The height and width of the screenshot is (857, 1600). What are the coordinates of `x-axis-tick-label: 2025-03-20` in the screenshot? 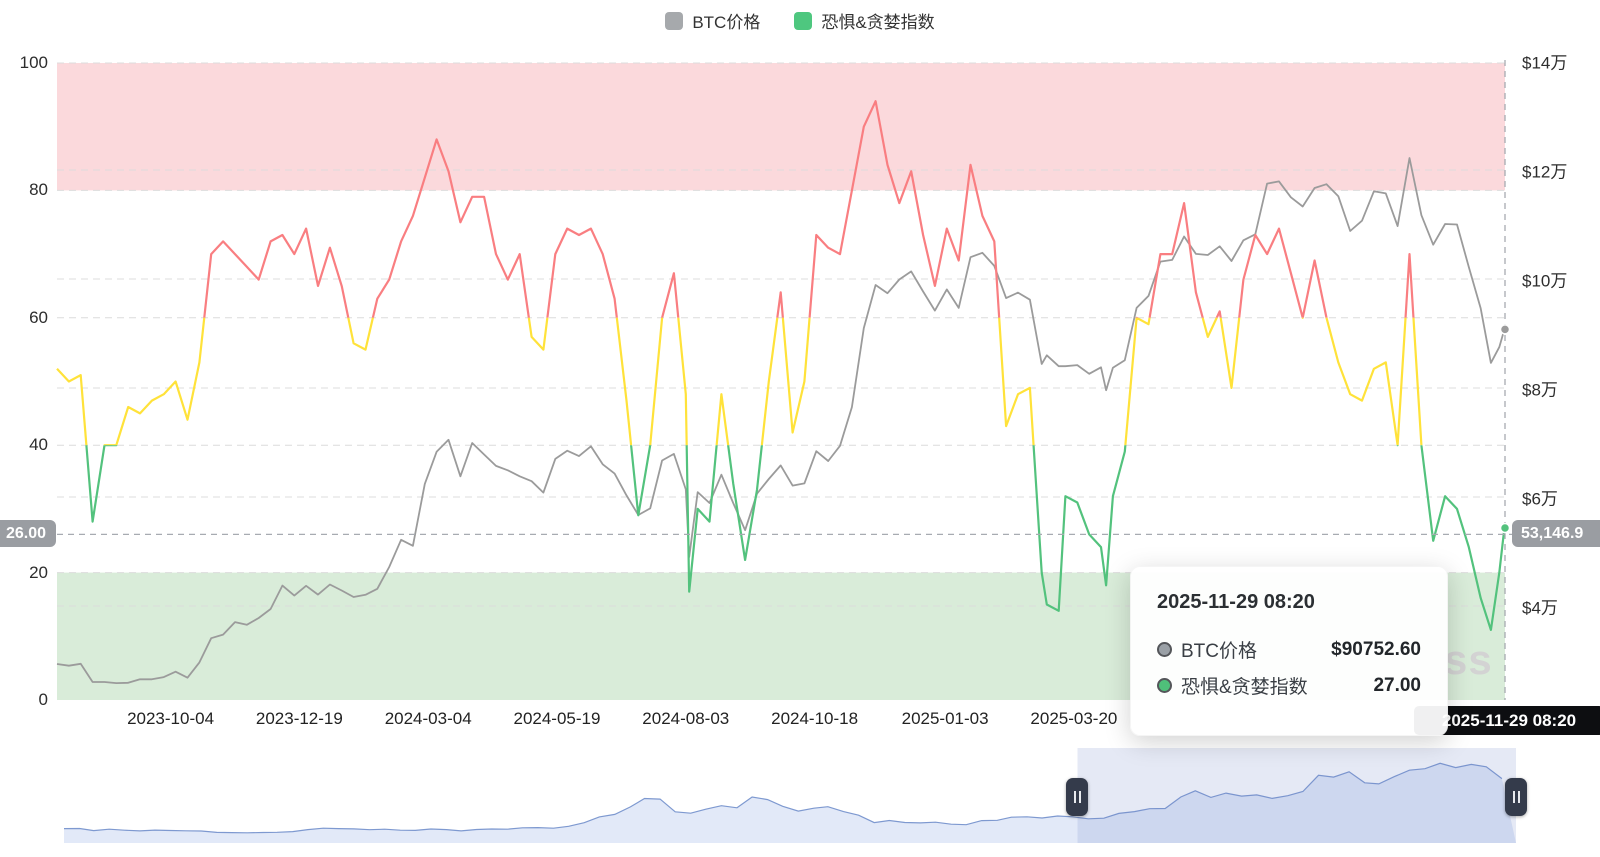 It's located at (1074, 718).